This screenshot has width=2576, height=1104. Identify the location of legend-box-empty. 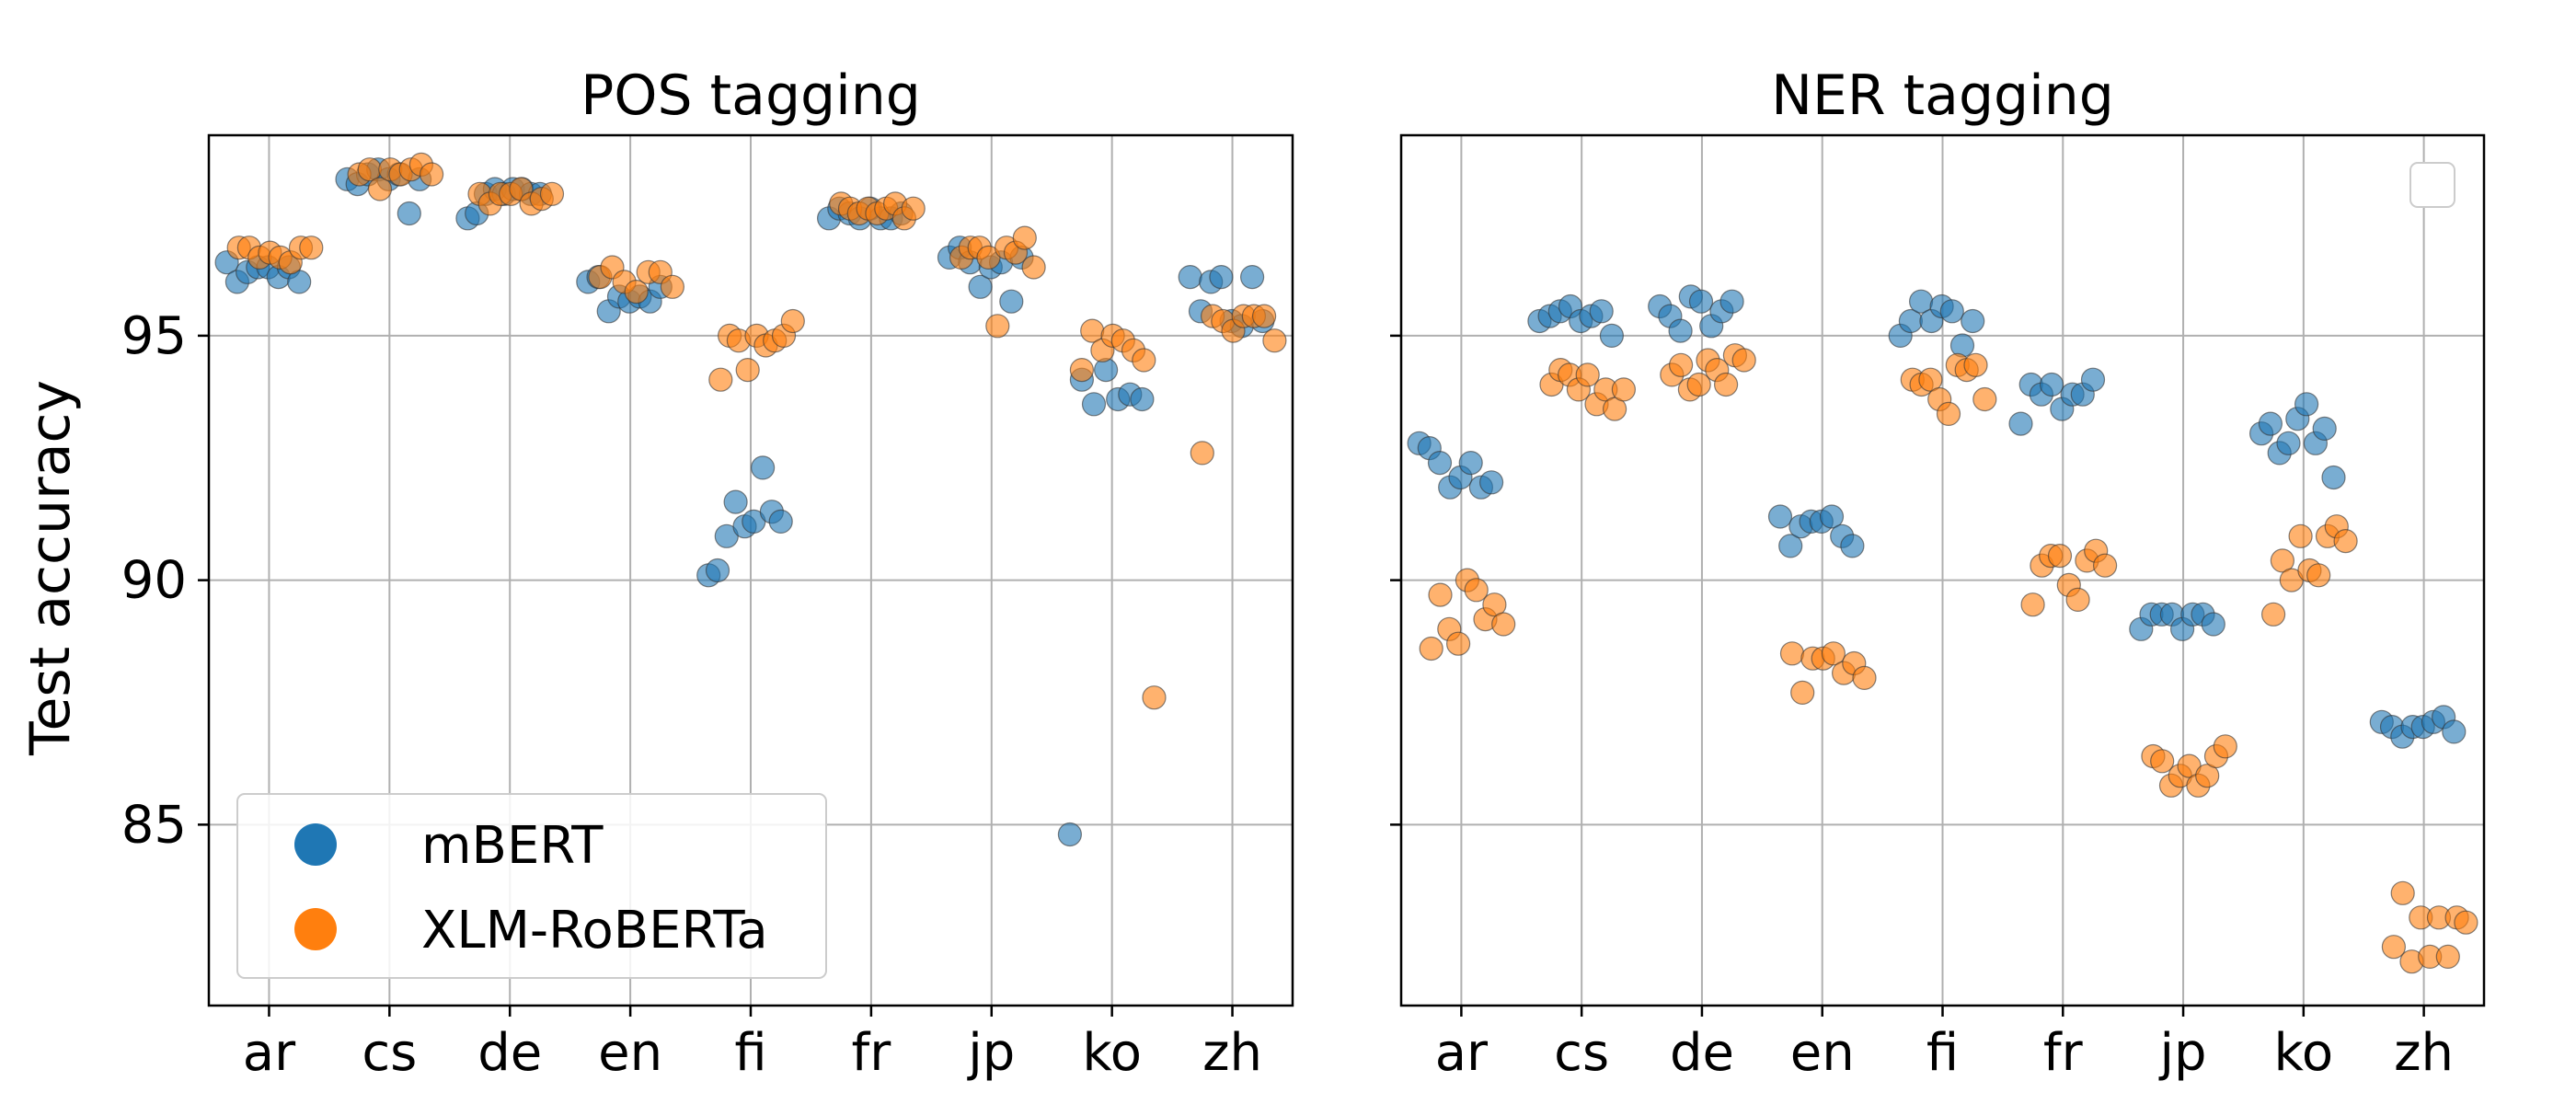
(2432, 185).